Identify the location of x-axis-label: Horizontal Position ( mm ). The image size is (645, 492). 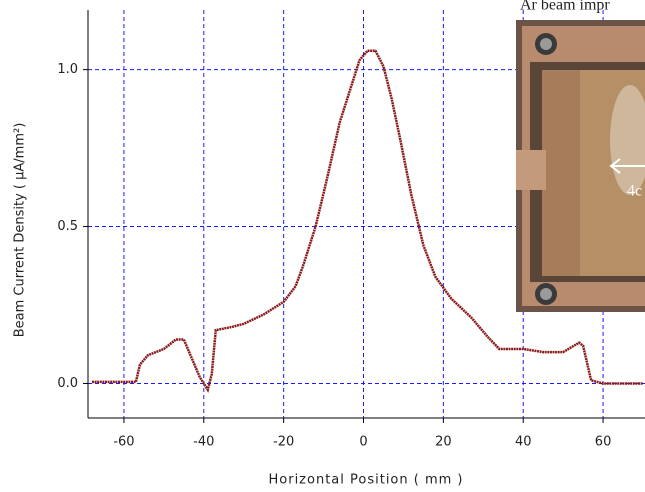
(366, 480).